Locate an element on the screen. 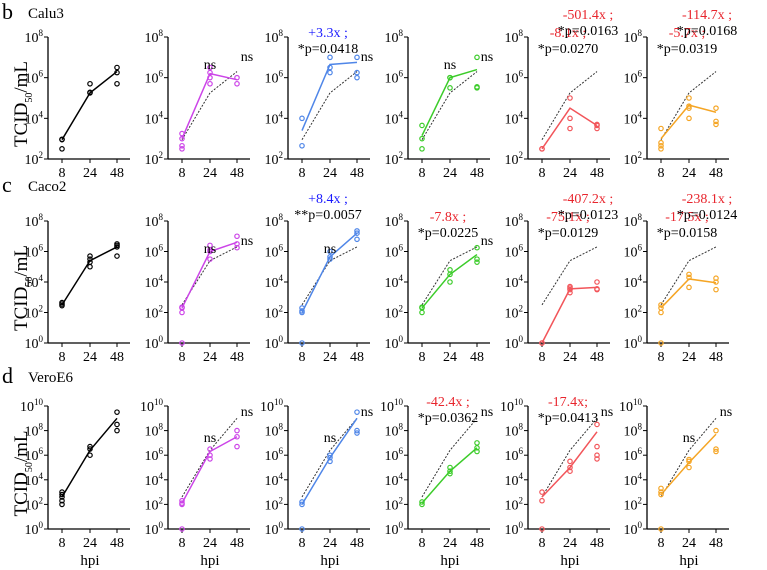 The image size is (767, 570). annotation-text: -407.2x ; is located at coordinates (588, 199).